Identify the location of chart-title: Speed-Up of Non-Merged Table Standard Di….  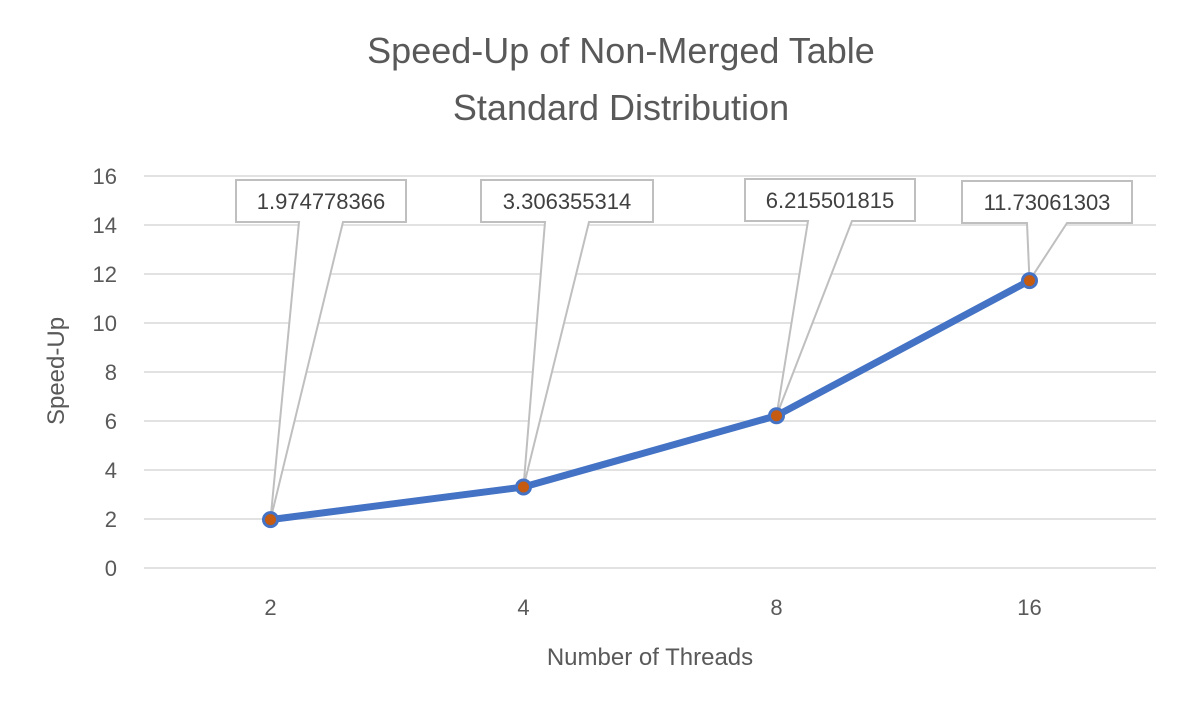
(621, 79).